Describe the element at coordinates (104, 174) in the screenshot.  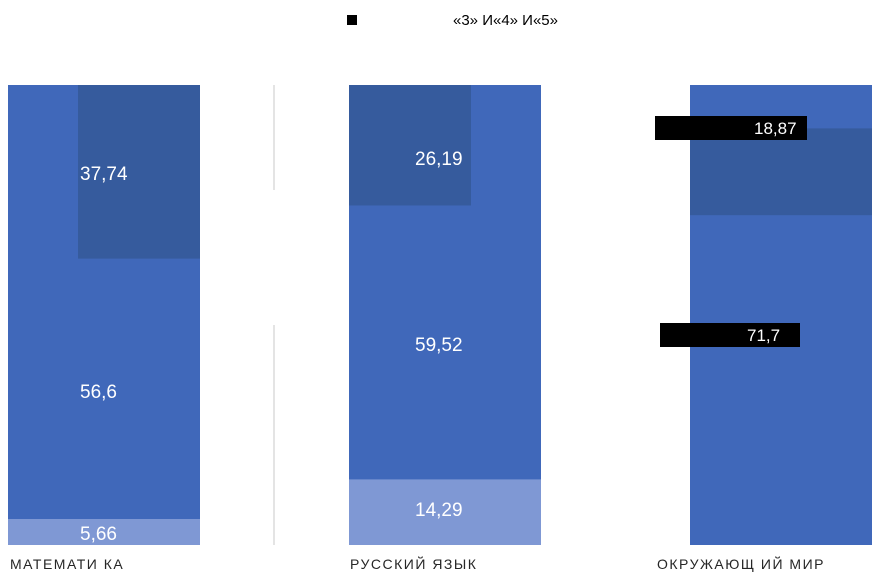
I see `data-label: 37,74` at that location.